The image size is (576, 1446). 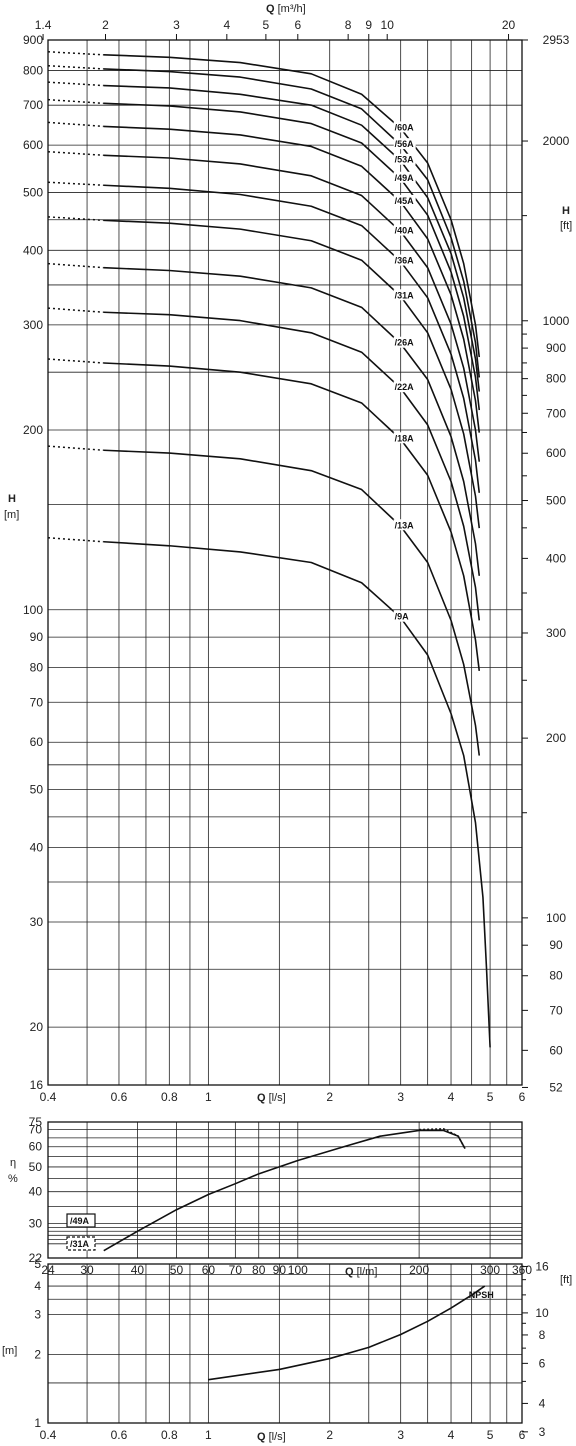 What do you see at coordinates (169, 1435) in the screenshot?
I see `npsh-x-axis-tick: 0.8` at bounding box center [169, 1435].